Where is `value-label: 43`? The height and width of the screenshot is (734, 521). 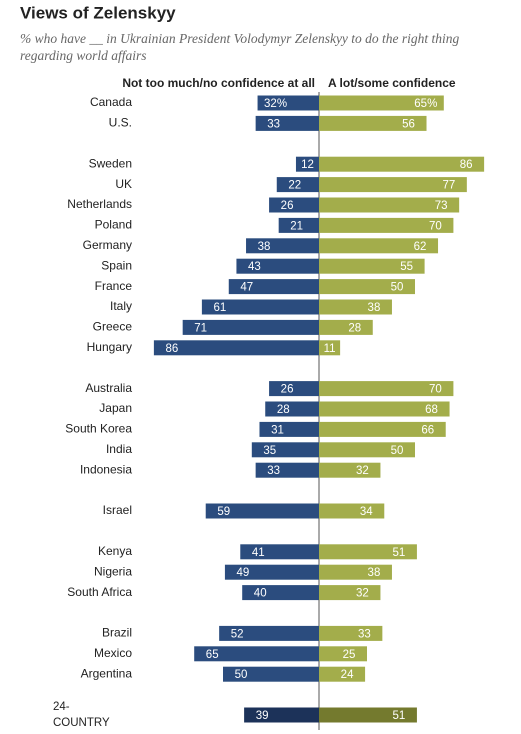 value-label: 43 is located at coordinates (254, 267).